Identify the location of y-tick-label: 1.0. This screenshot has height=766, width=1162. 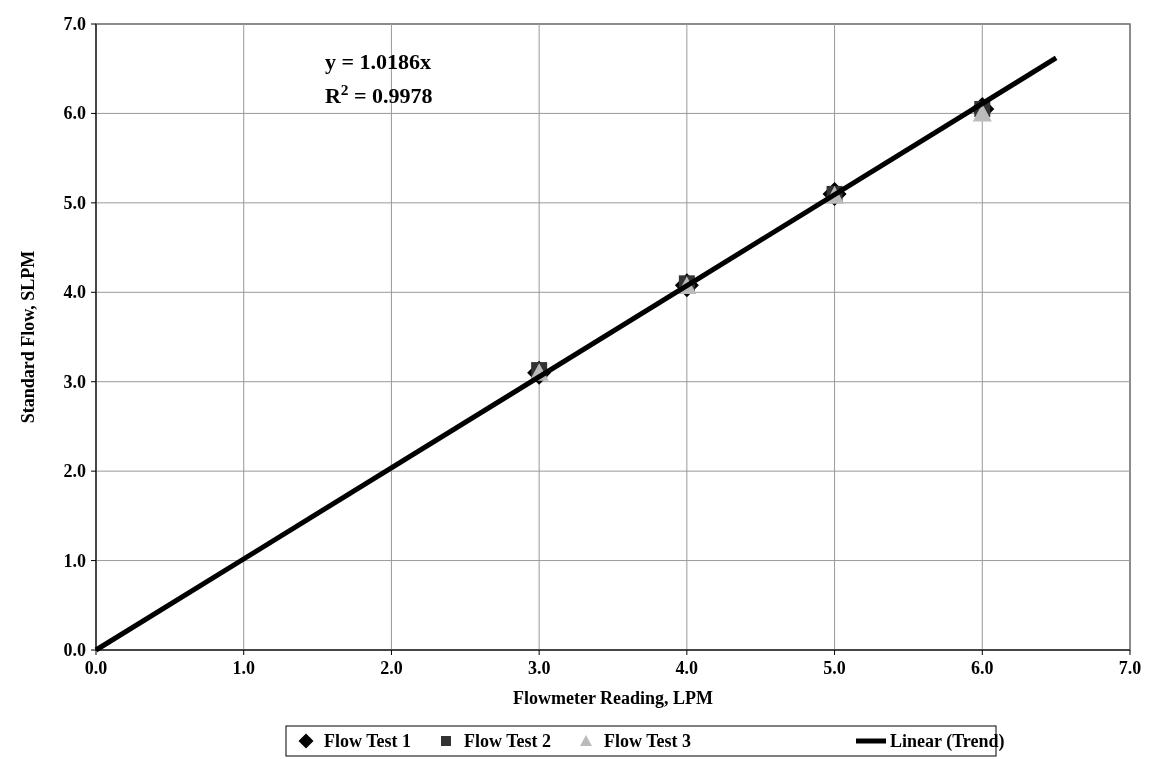
(74, 560).